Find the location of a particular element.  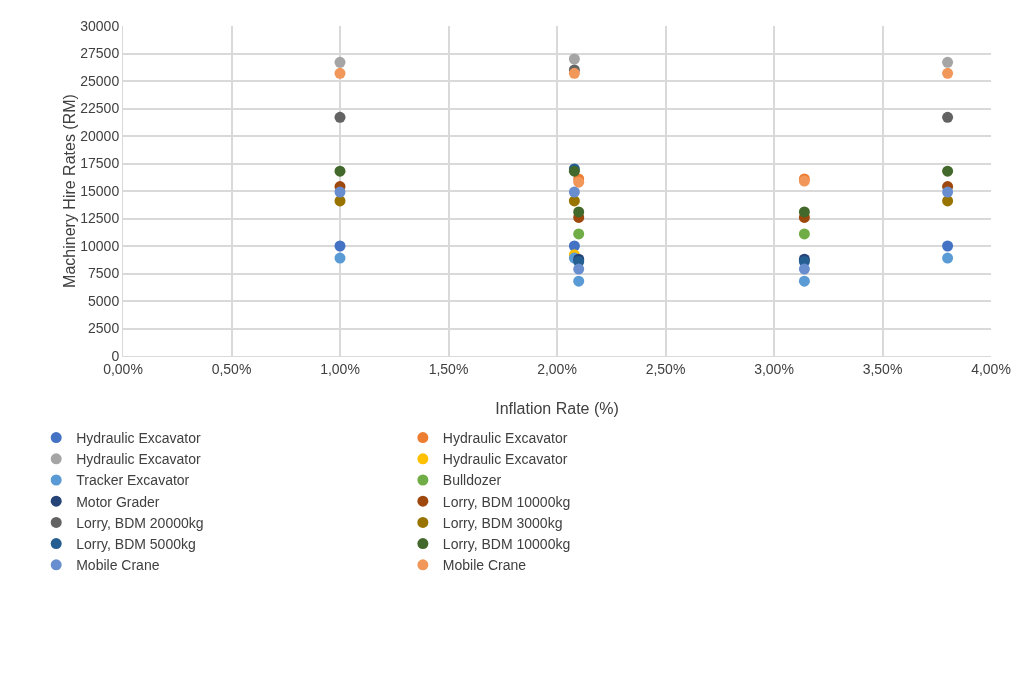

y-tick-label: 2500 is located at coordinates (104, 328).